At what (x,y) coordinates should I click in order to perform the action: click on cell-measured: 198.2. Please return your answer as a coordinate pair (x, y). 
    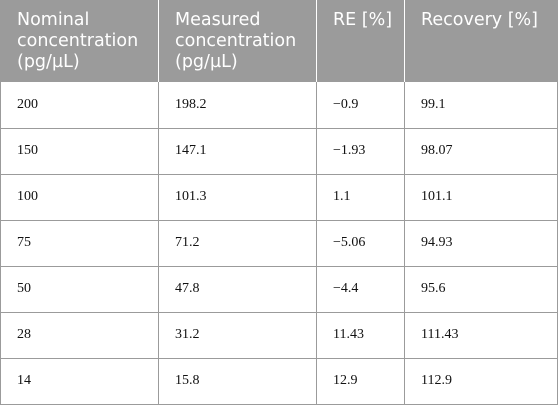
    Looking at the image, I should click on (237, 105).